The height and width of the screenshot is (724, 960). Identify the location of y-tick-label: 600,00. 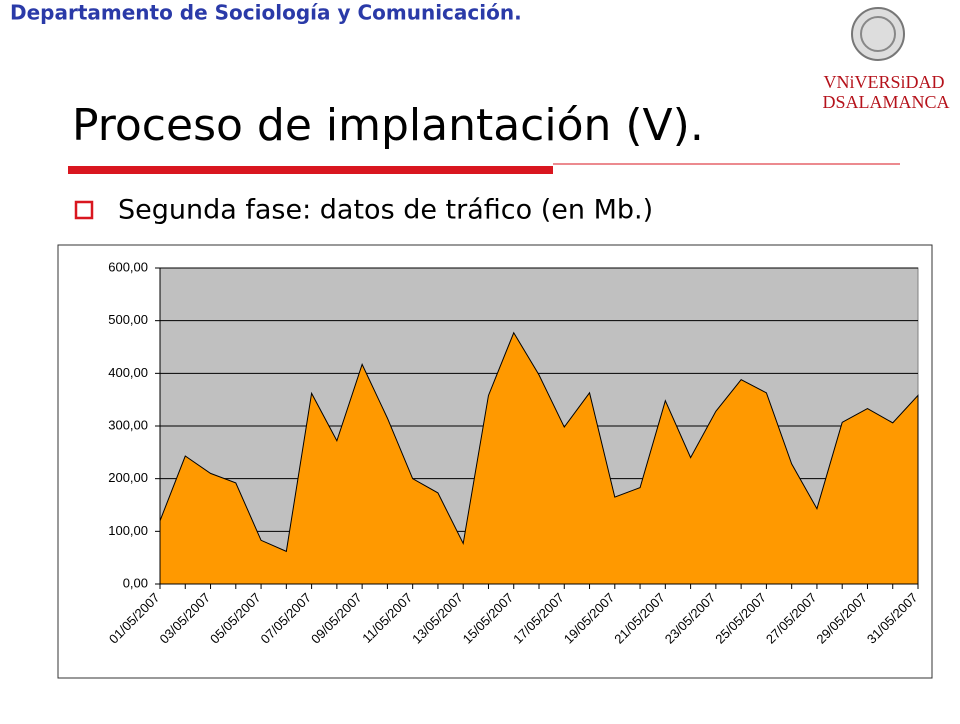
(128, 266).